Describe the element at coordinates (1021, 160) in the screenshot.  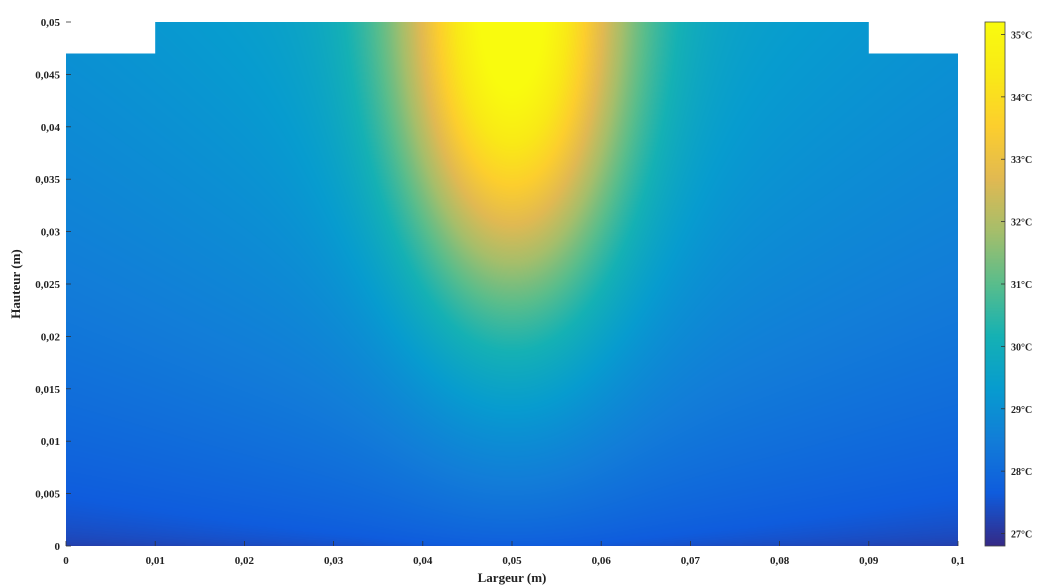
I see `colorbar-tick-label: 33°C` at that location.